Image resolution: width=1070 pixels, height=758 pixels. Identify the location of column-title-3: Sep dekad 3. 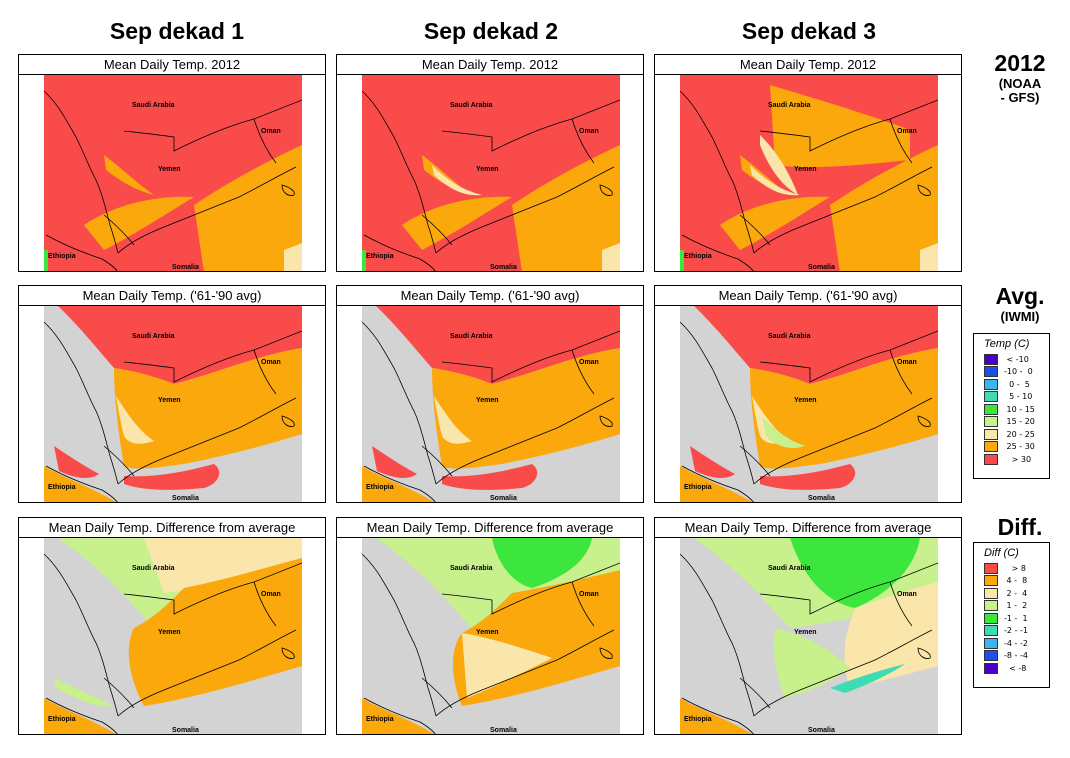
(809, 31).